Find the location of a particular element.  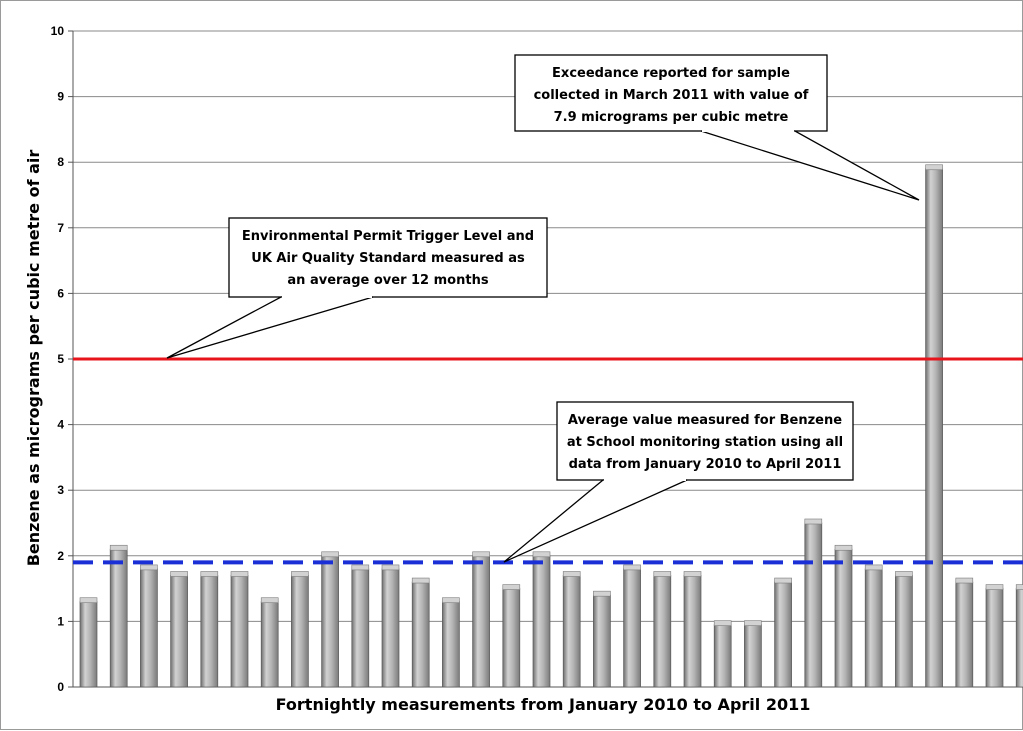

callout-text-line: Environmental Permit Trigger Level and is located at coordinates (388, 236).